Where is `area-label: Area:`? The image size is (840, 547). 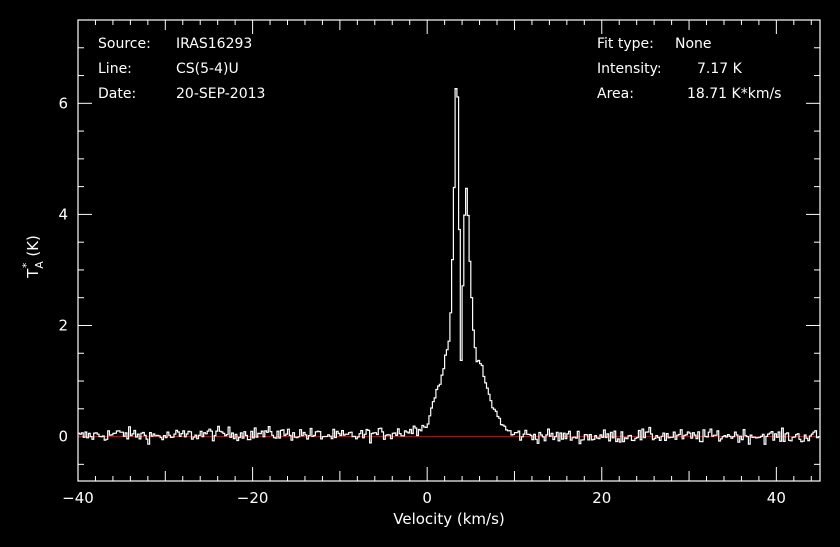
area-label: Area: is located at coordinates (615, 94).